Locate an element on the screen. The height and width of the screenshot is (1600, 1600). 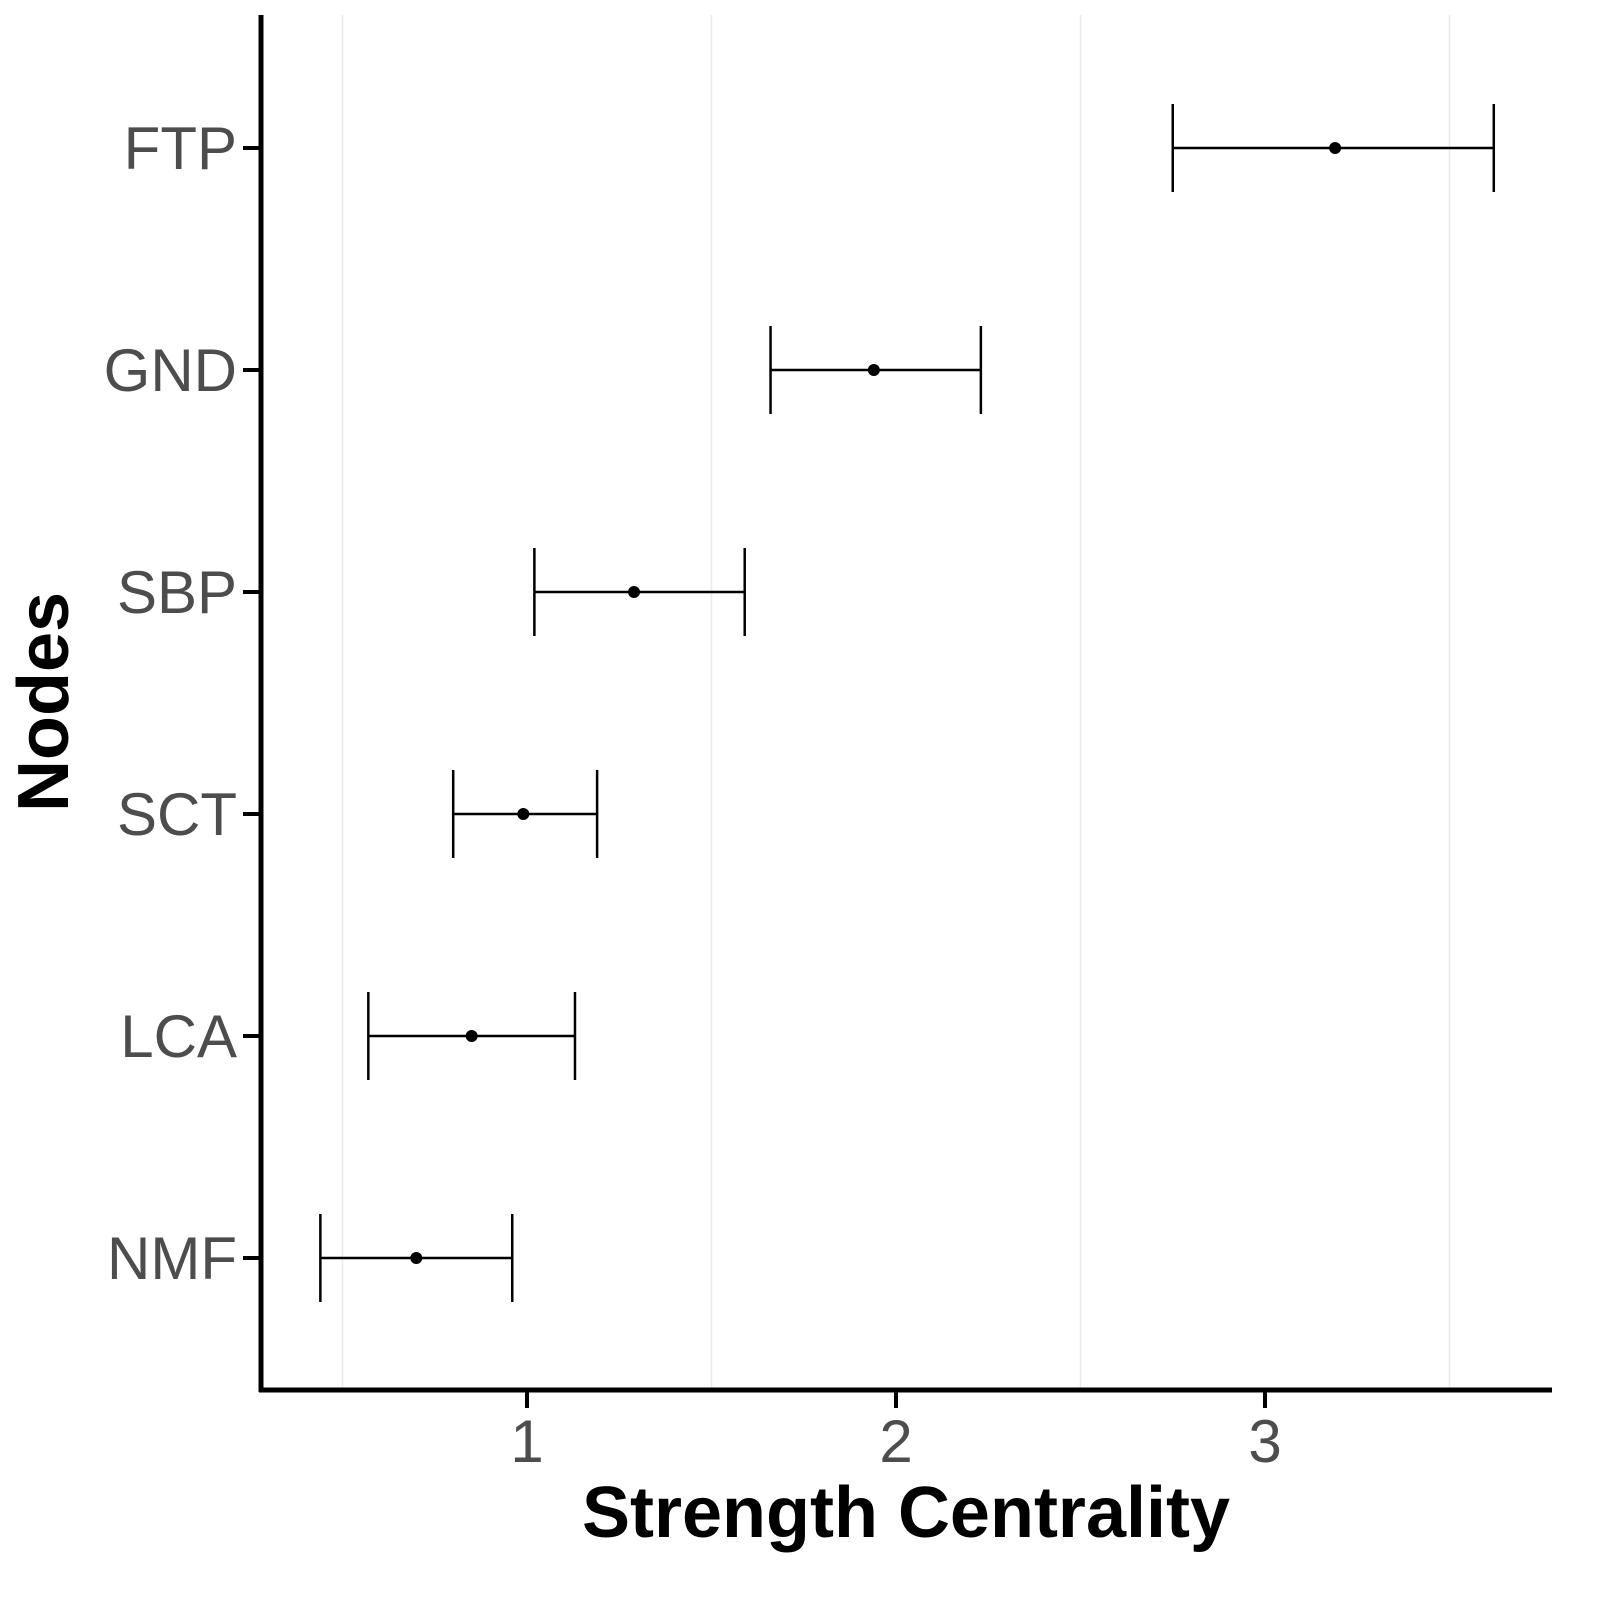
y-tick-label: SBP is located at coordinates (177, 592).